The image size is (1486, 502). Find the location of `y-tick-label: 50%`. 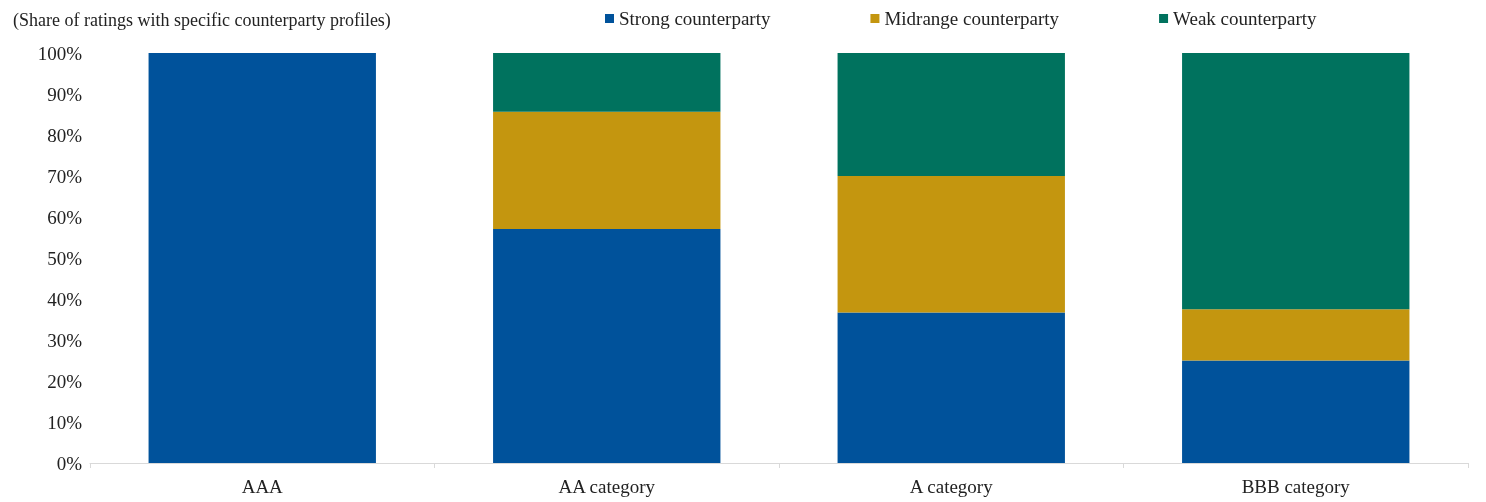

y-tick-label: 50% is located at coordinates (65, 258).